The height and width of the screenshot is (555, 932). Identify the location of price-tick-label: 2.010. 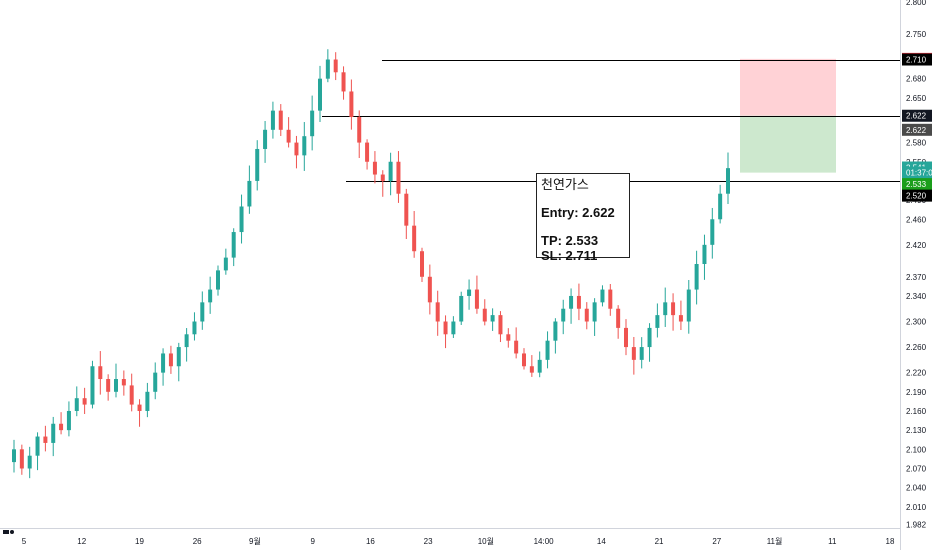
(916, 507).